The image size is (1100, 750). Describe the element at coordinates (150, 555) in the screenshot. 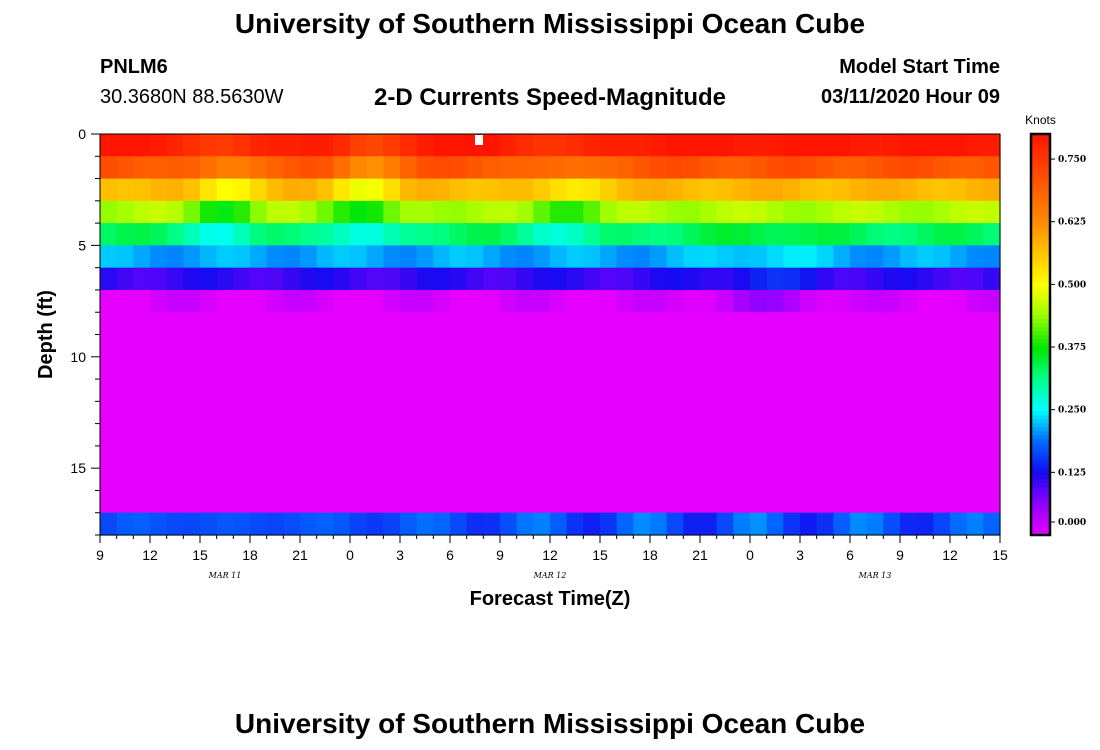

I see `x-tick-label: 12` at that location.